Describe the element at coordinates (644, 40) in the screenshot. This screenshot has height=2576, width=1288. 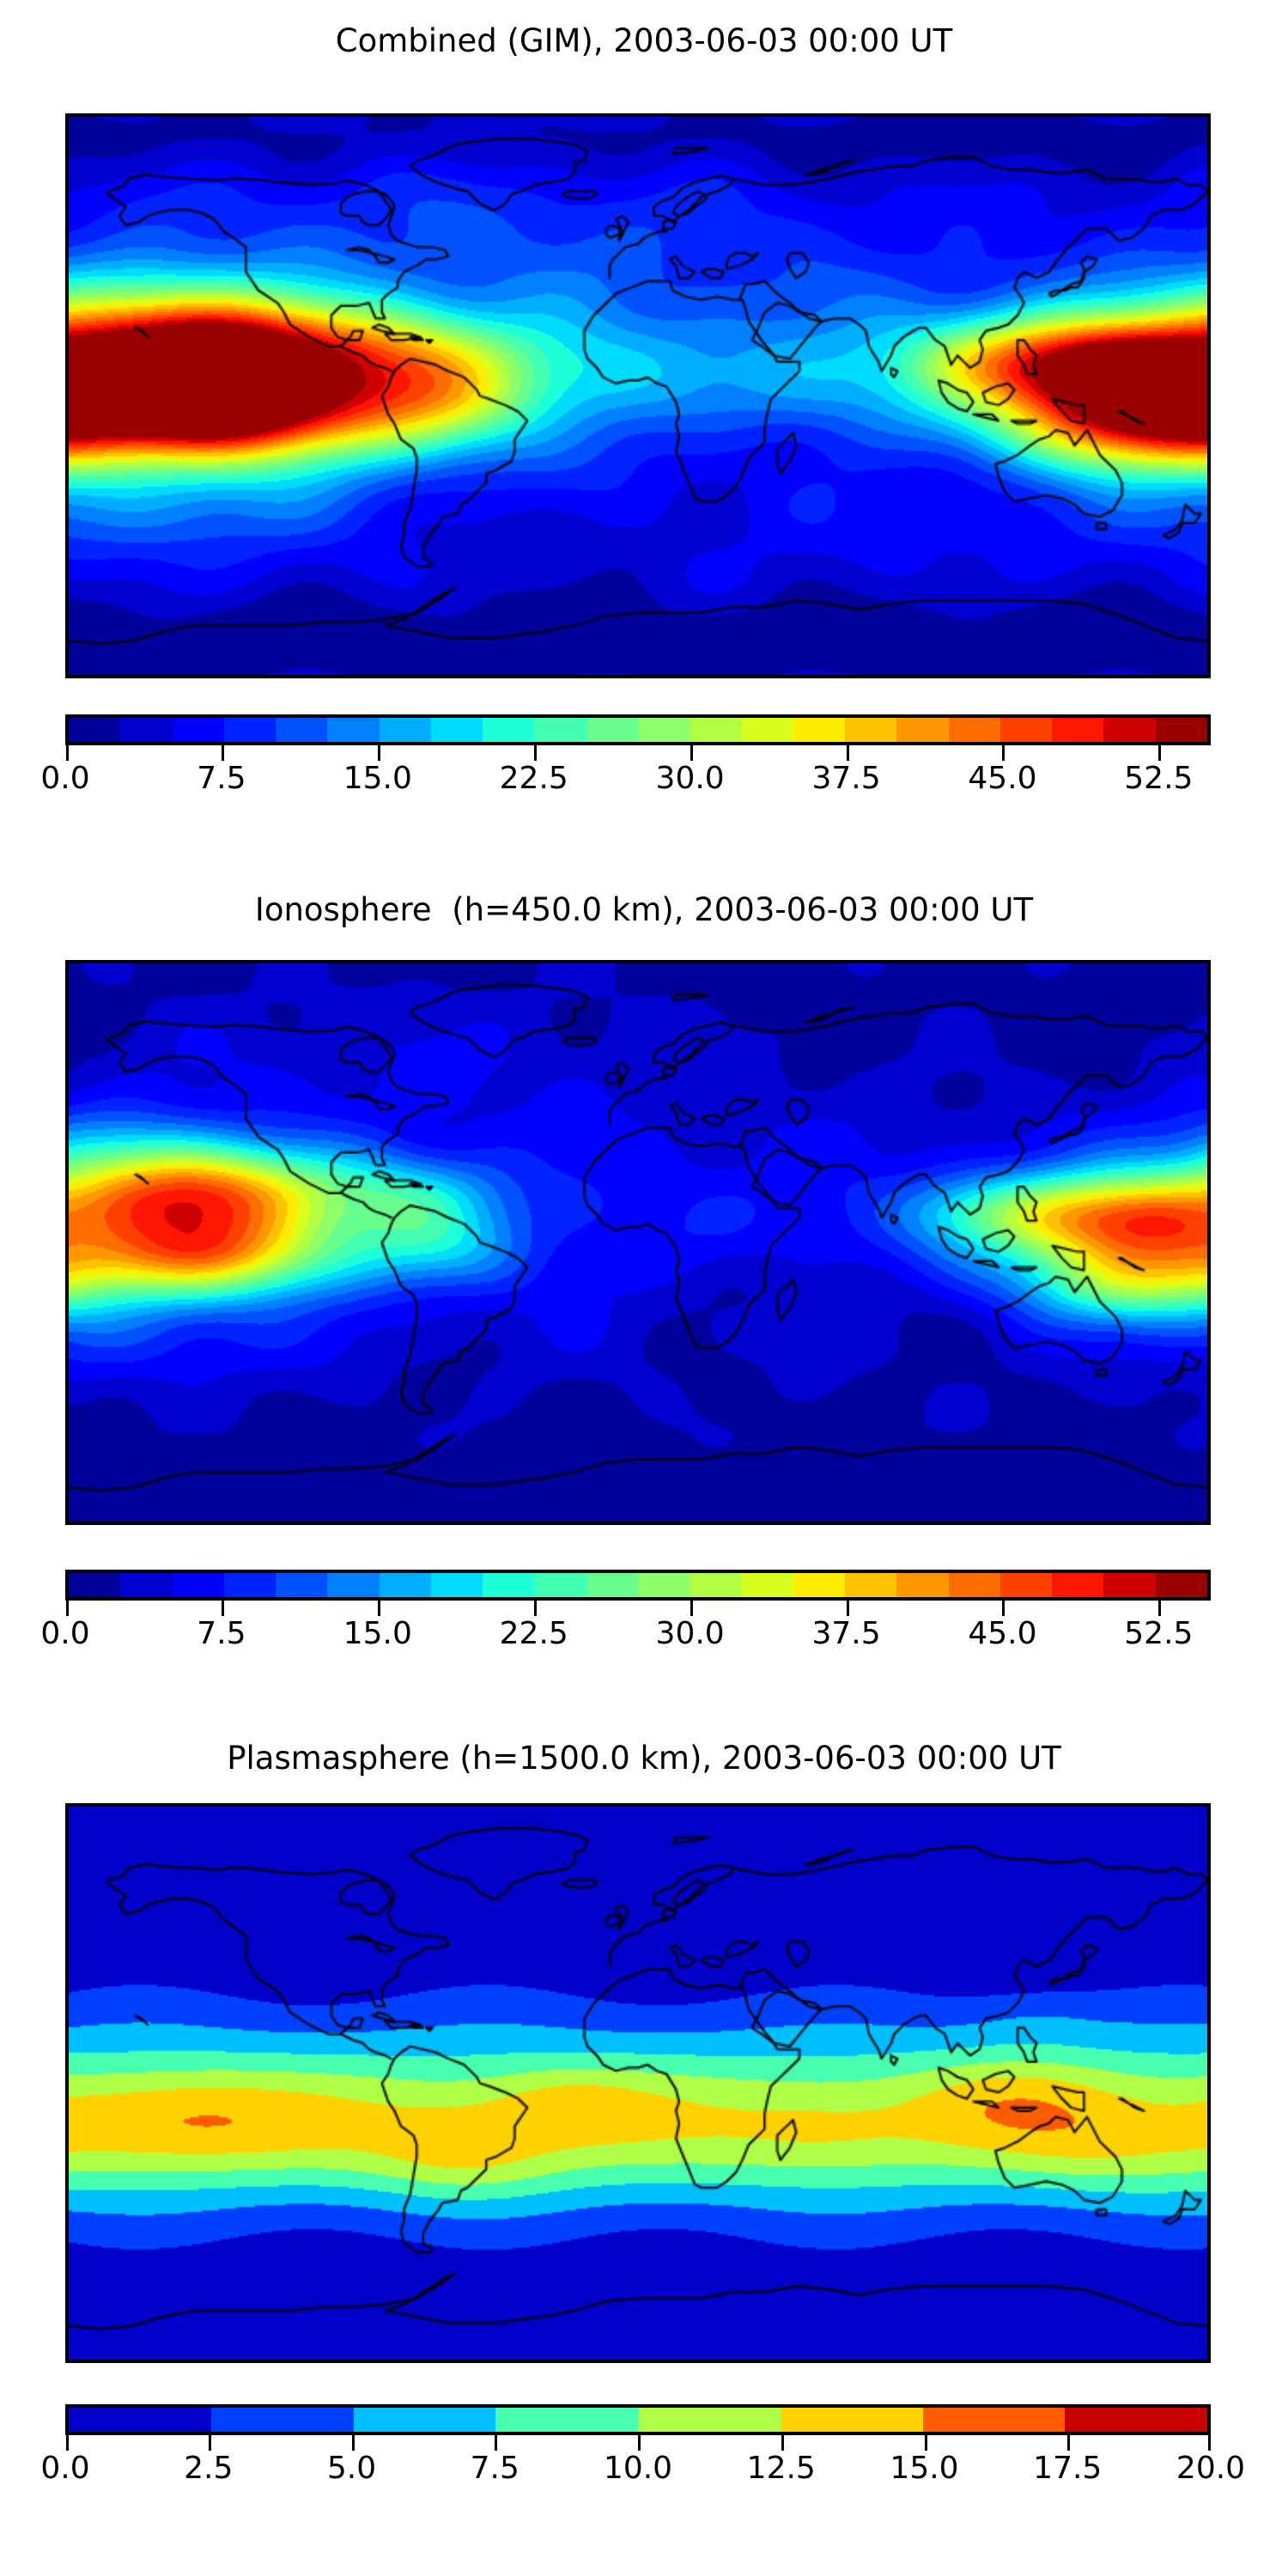
I see `panel-title-combined: Combined (GIM), 2003-06-03 00:00 UT` at that location.